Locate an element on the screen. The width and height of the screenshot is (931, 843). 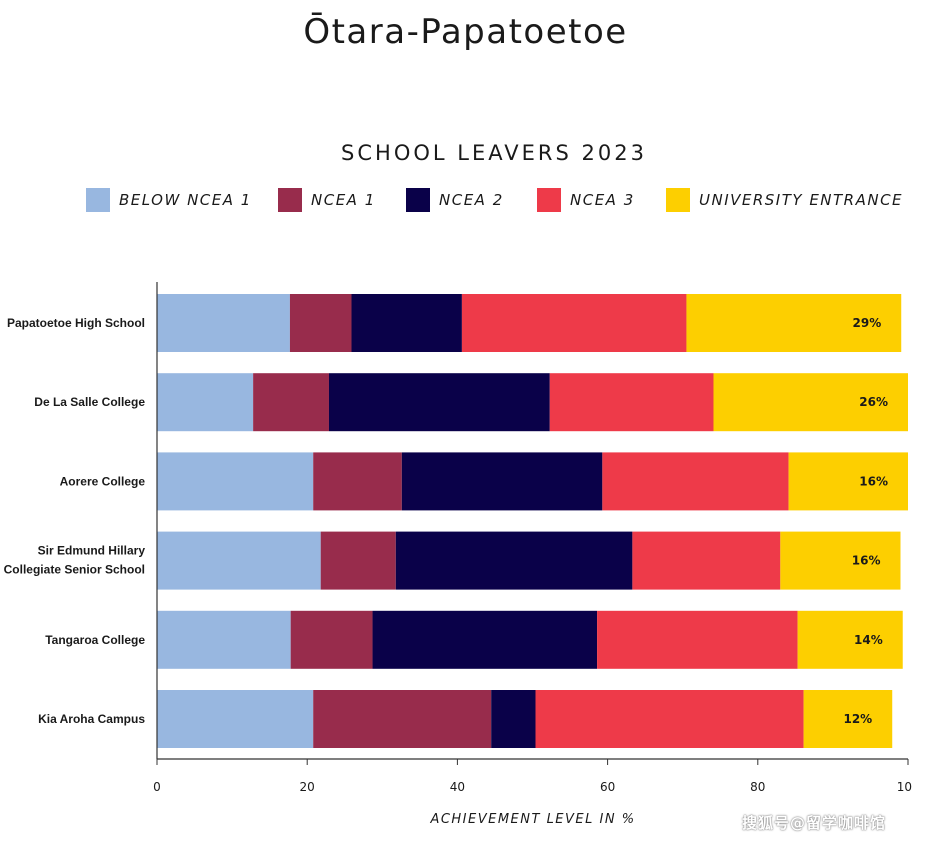
legend-item-ncea-1: NCEA 1 is located at coordinates (327, 200).